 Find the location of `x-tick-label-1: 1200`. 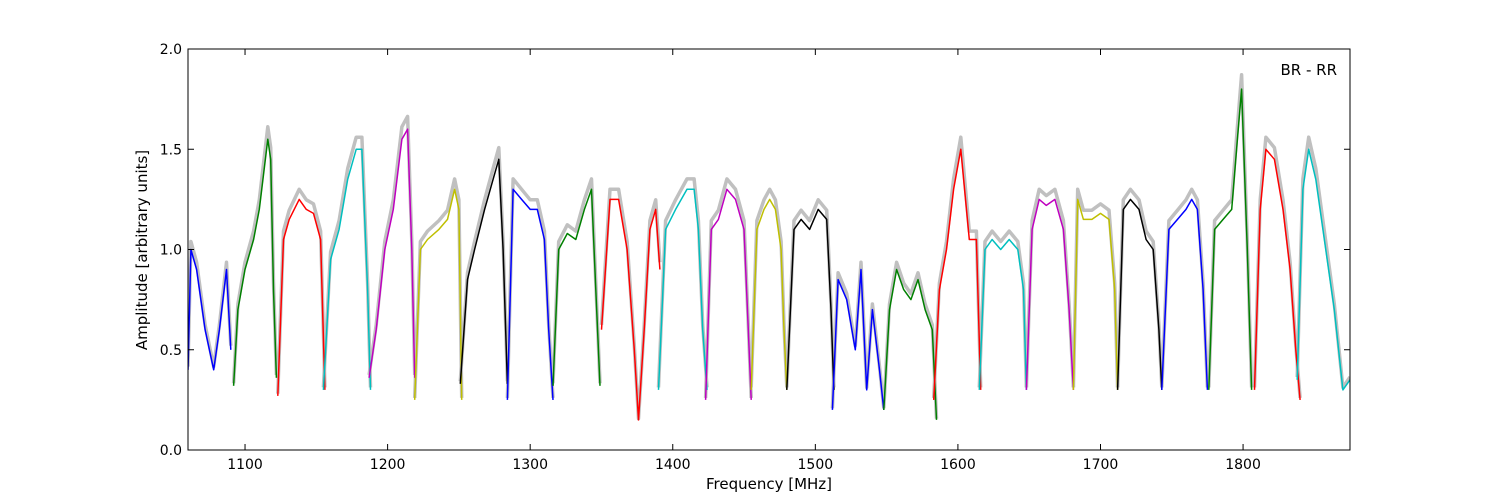

x-tick-label-1: 1200 is located at coordinates (388, 465).